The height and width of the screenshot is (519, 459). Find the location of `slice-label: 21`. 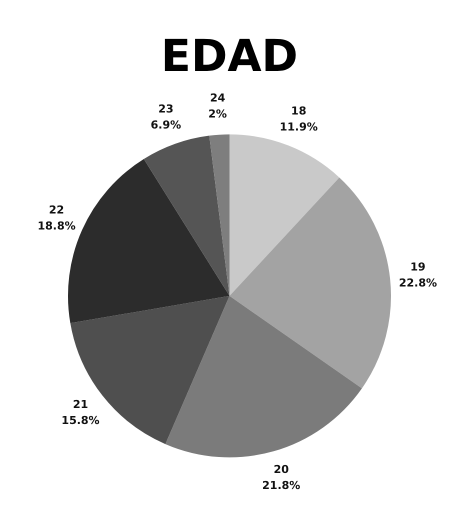

slice-label: 21 is located at coordinates (80, 404).